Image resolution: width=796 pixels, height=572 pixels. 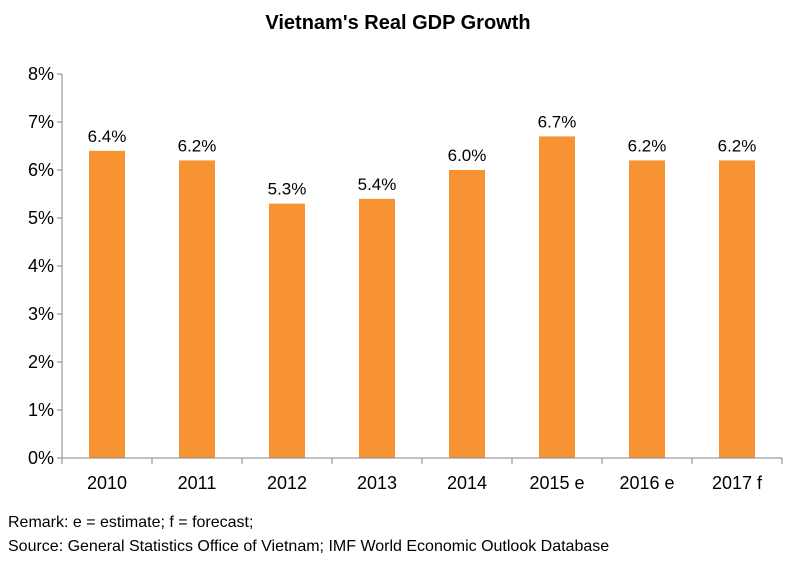 I want to click on y-tick-label: 4%, so click(x=41, y=266).